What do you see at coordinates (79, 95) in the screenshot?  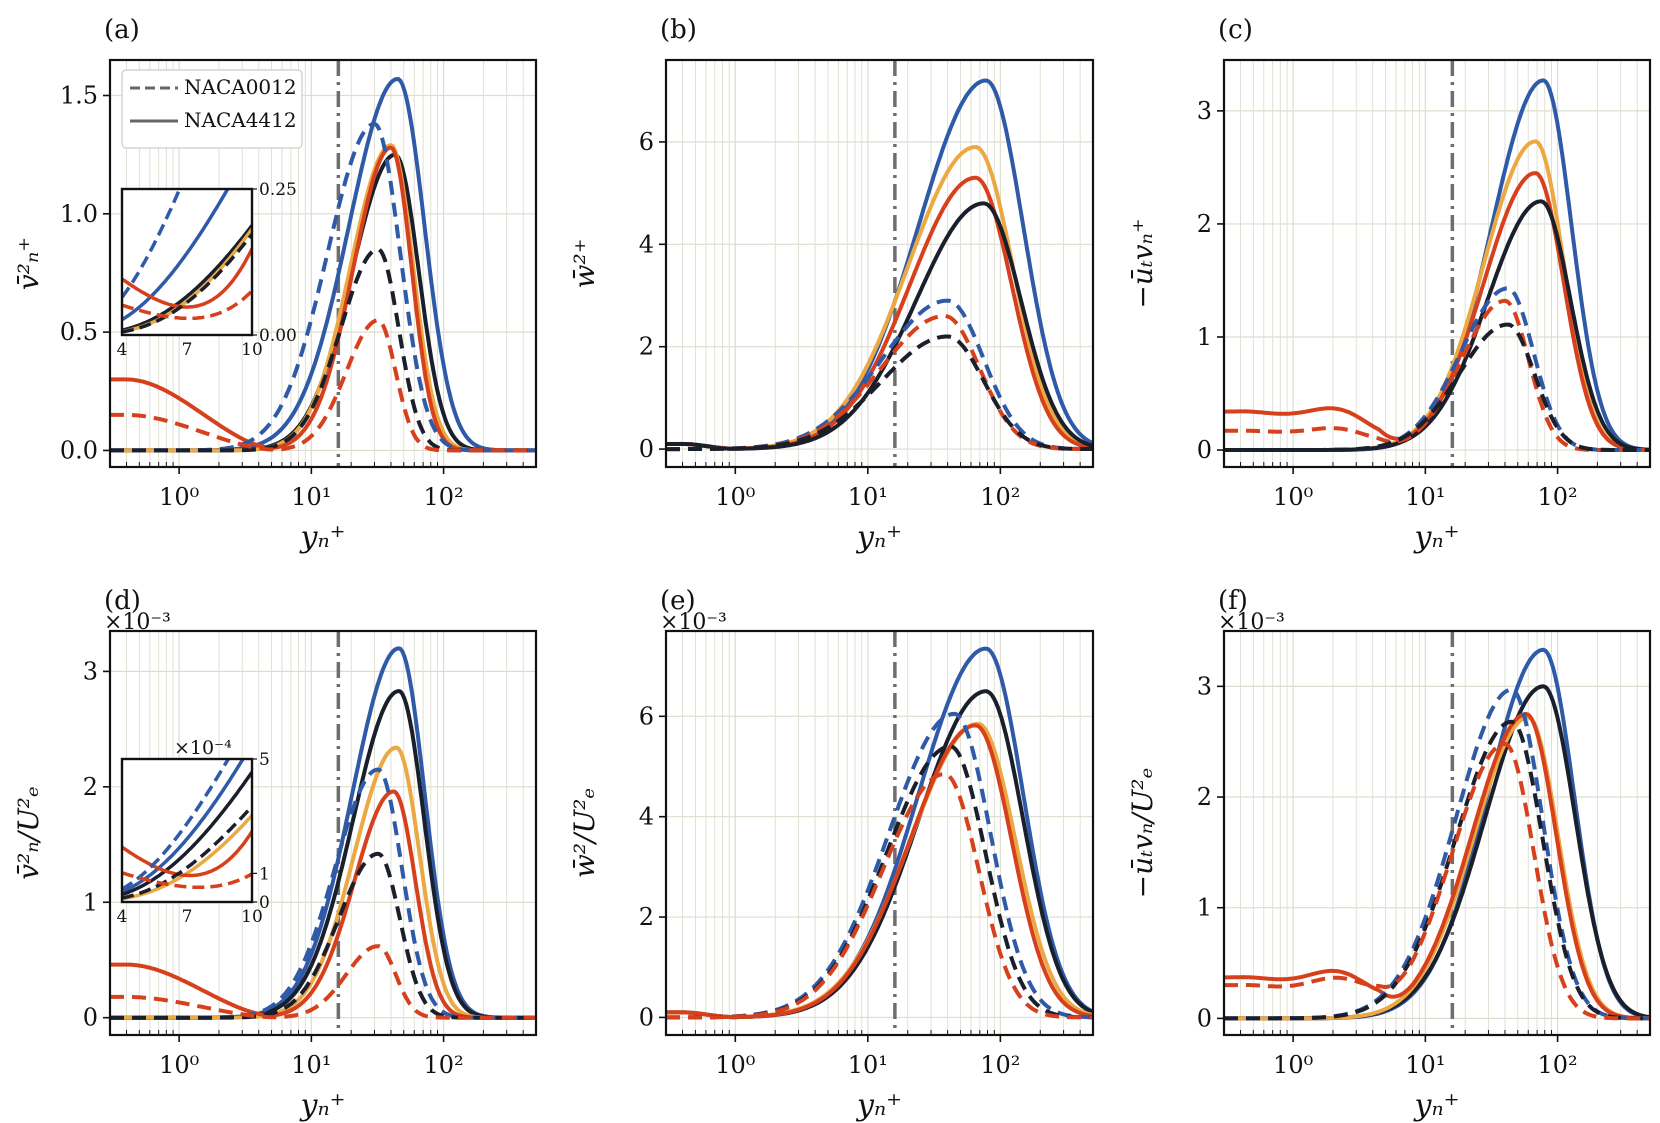 I see `y-tick-label: 1.5` at bounding box center [79, 95].